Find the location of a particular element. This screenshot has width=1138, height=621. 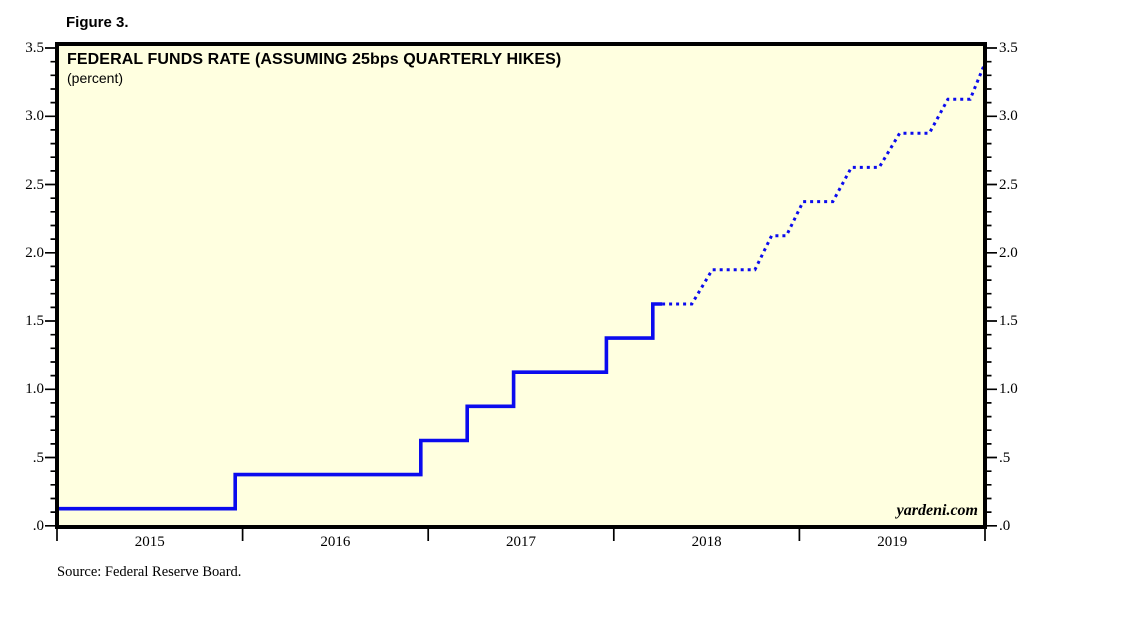

y-tick-label-right: 1.5 is located at coordinates (1008, 321).